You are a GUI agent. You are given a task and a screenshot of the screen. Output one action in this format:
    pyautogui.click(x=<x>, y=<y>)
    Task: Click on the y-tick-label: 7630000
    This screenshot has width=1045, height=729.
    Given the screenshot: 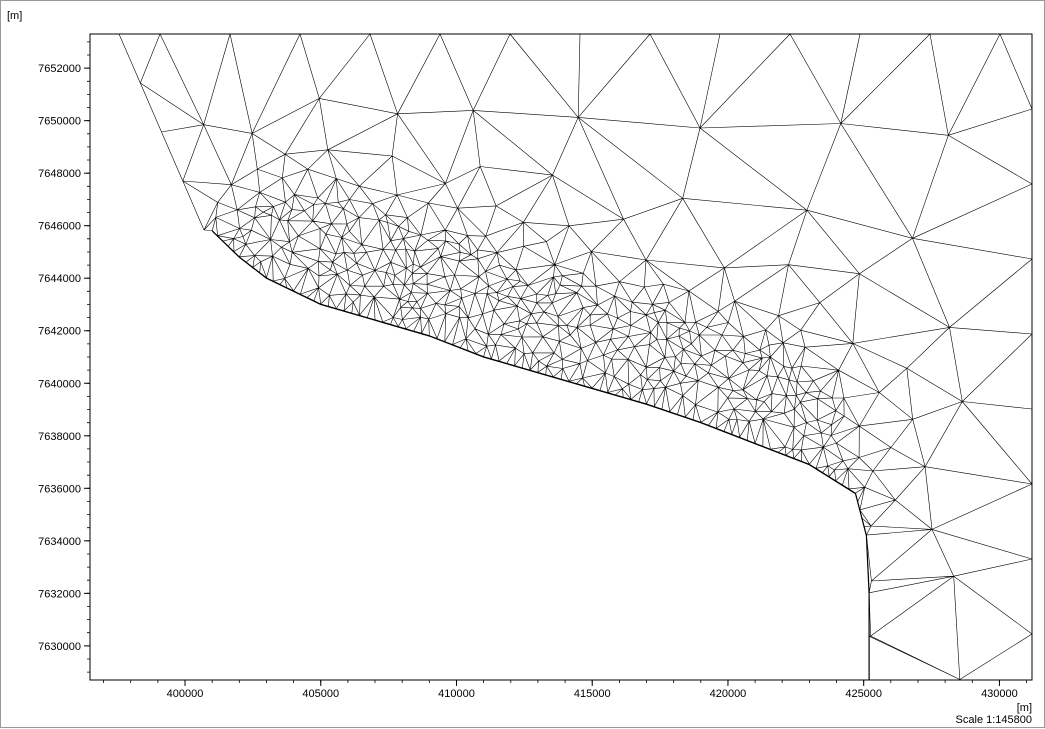 What is the action you would take?
    pyautogui.click(x=59, y=647)
    